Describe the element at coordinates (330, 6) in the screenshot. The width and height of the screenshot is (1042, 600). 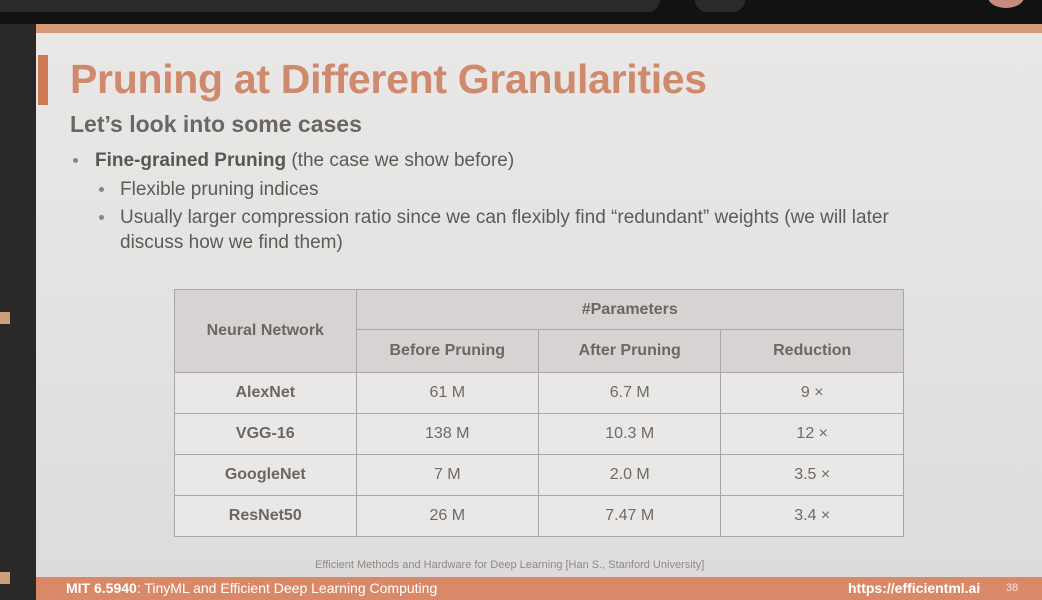
I see `top-bar-shape` at that location.